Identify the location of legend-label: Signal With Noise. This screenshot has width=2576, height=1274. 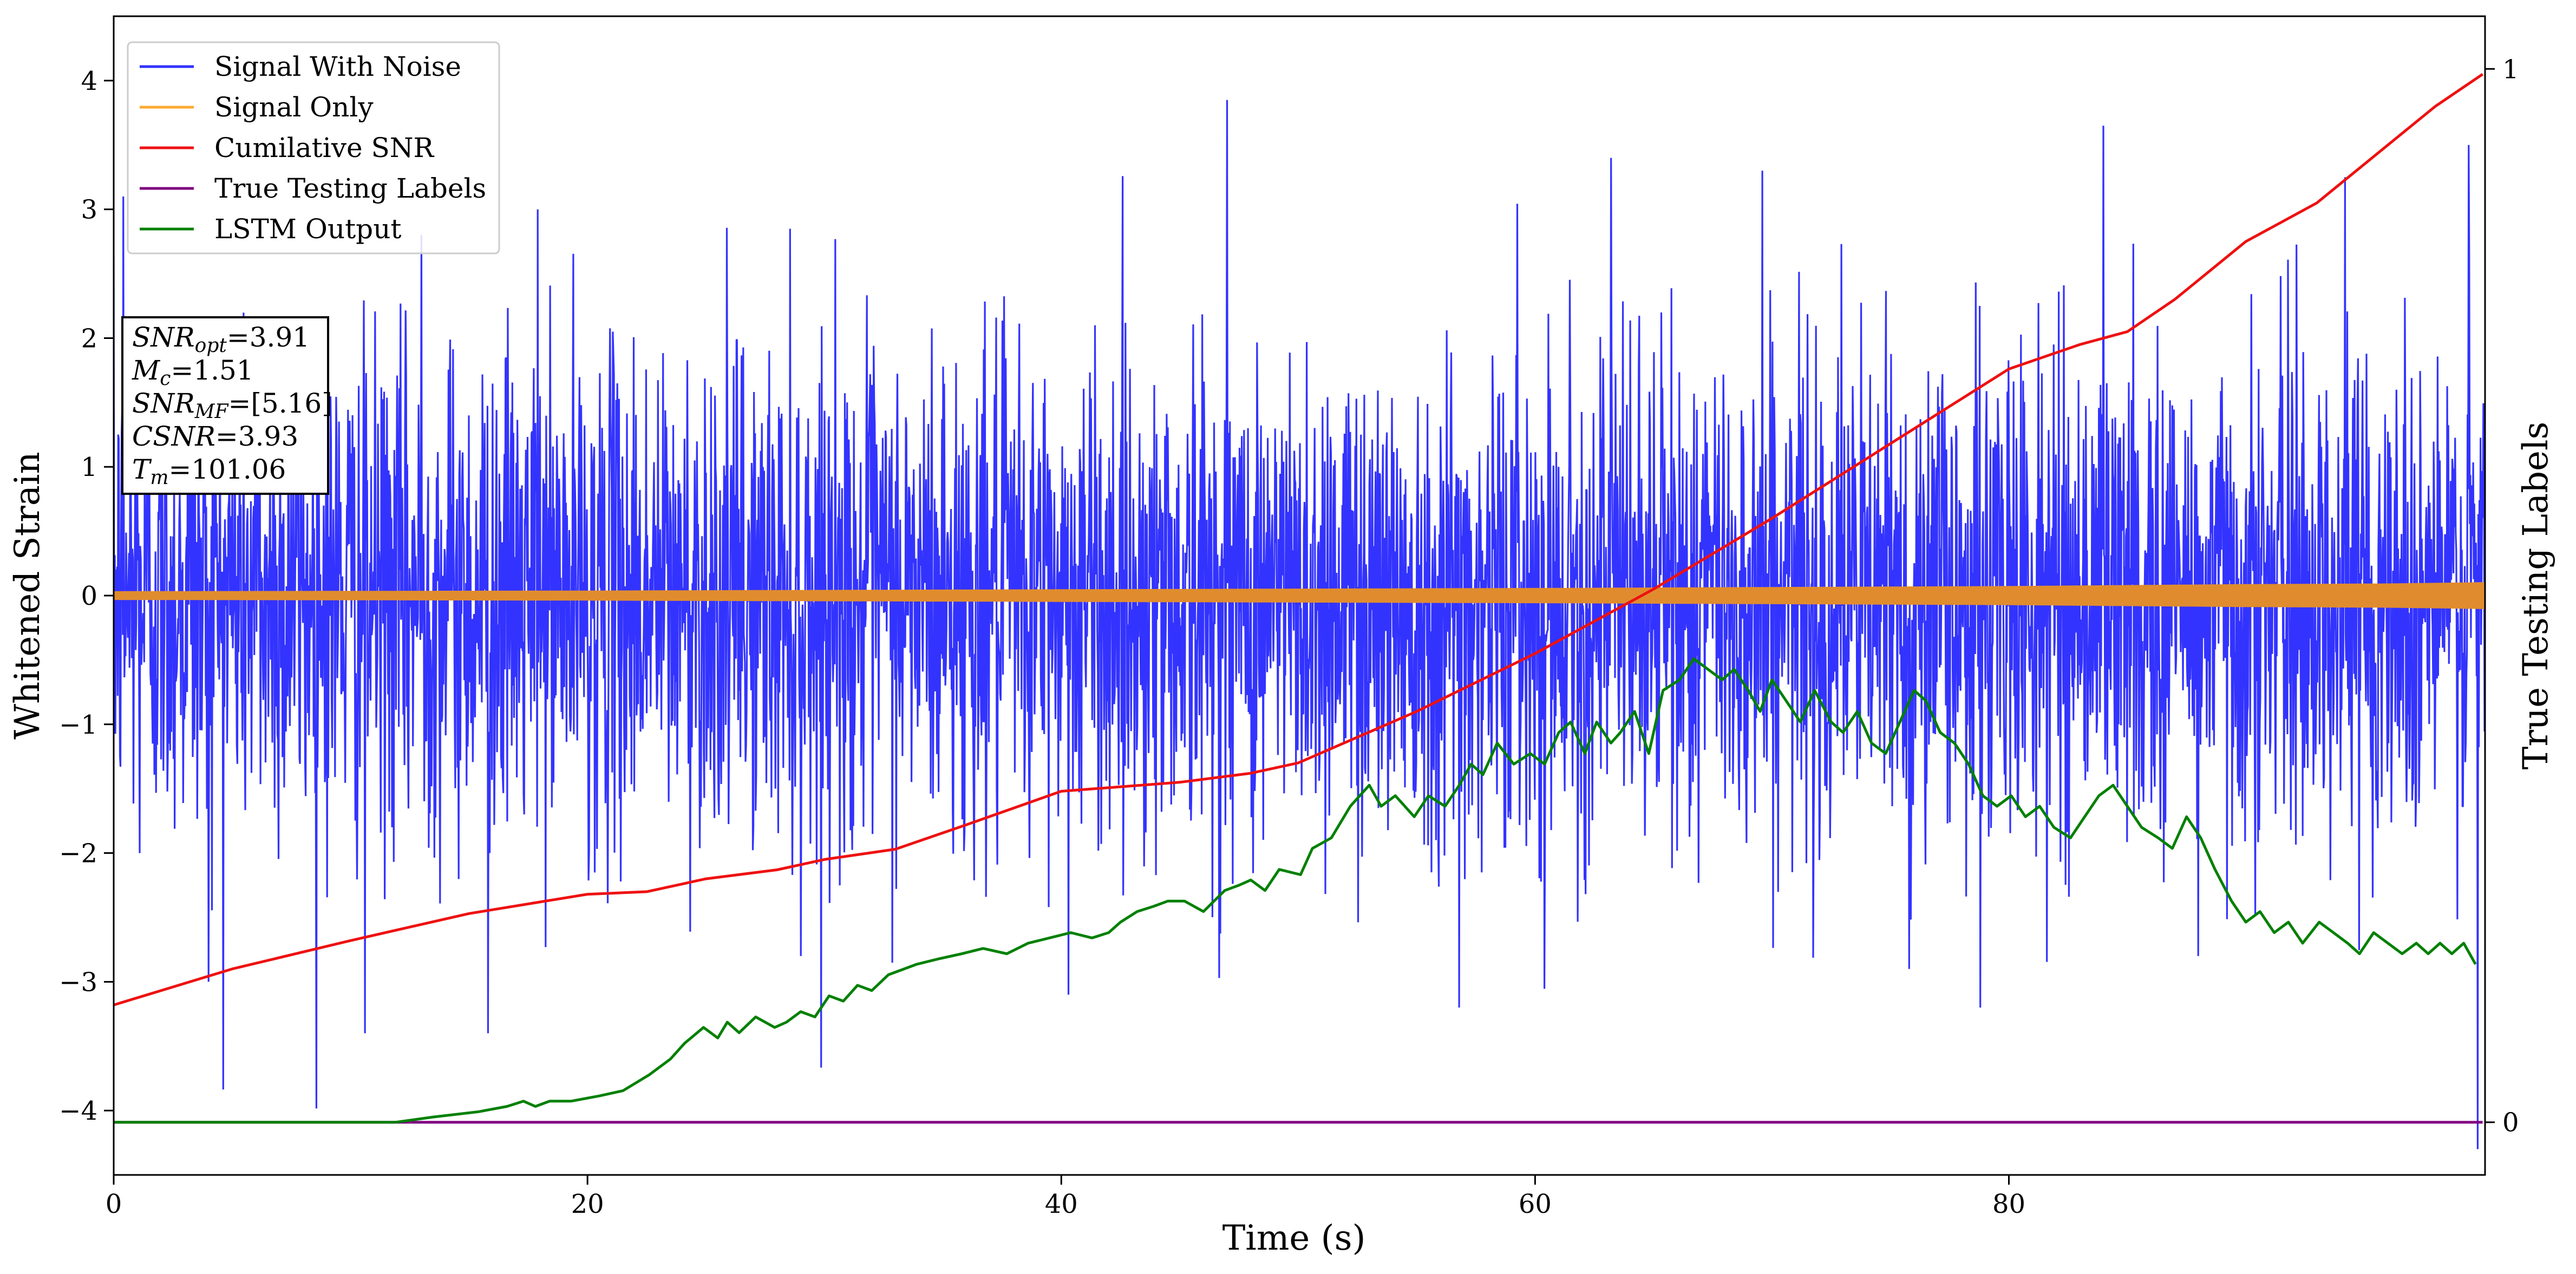
(337, 66).